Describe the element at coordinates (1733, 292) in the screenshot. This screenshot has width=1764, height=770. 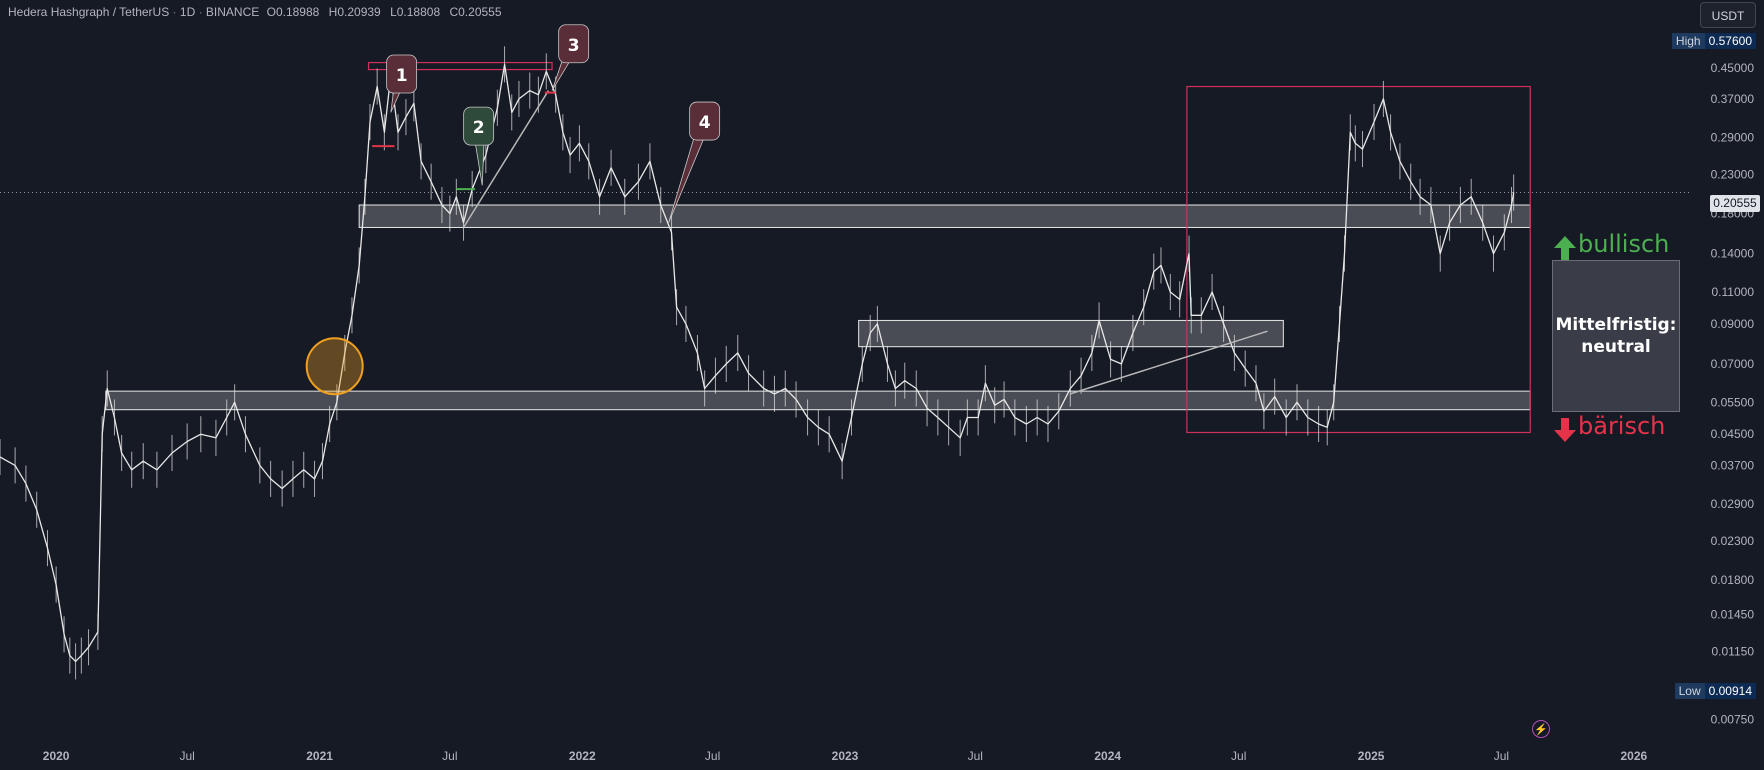
I see `y-tick-label: 0.11000` at that location.